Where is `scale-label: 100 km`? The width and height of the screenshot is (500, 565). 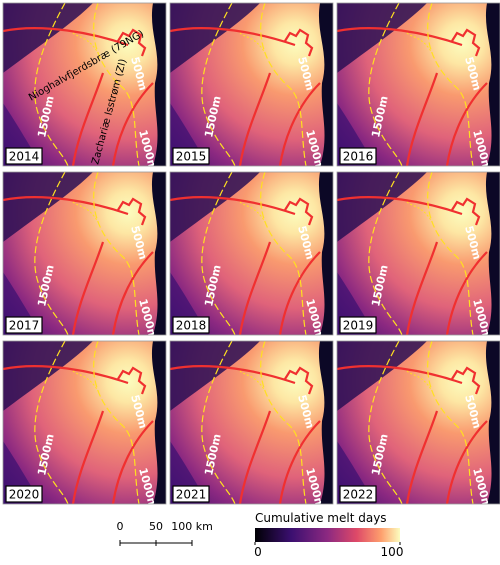 scale-label: 100 km is located at coordinates (192, 526).